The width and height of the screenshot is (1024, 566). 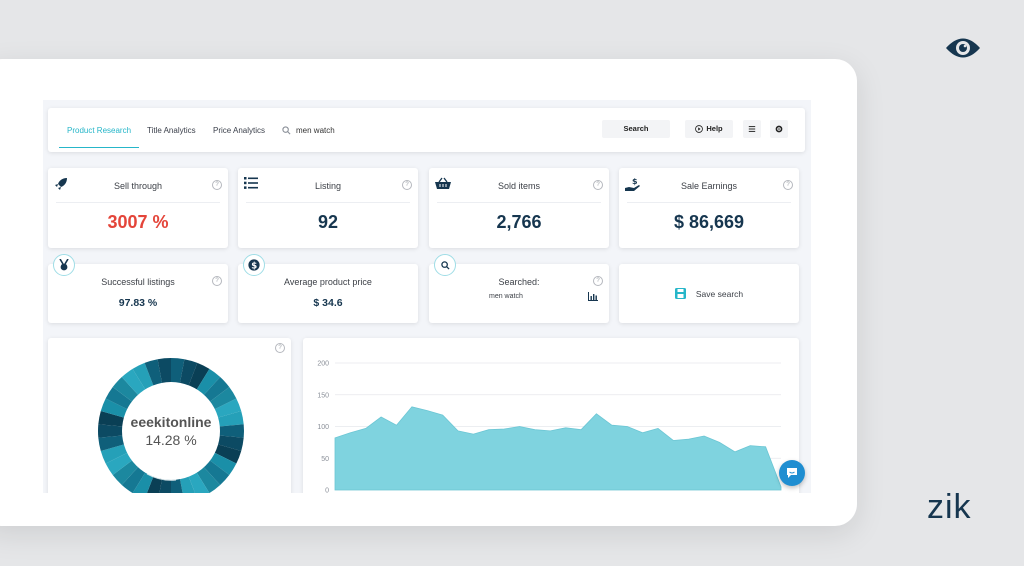 I want to click on save-search-label: Save search, so click(x=719, y=293).